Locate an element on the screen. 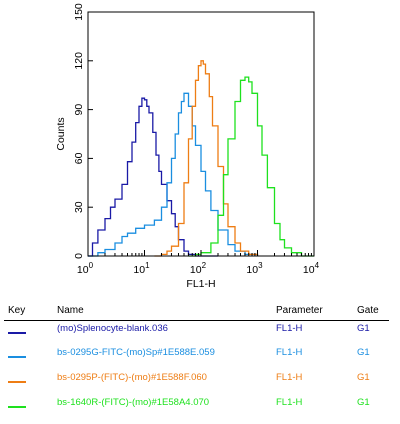 The image size is (400, 424). legend-header-parameter: Parameter is located at coordinates (299, 310).